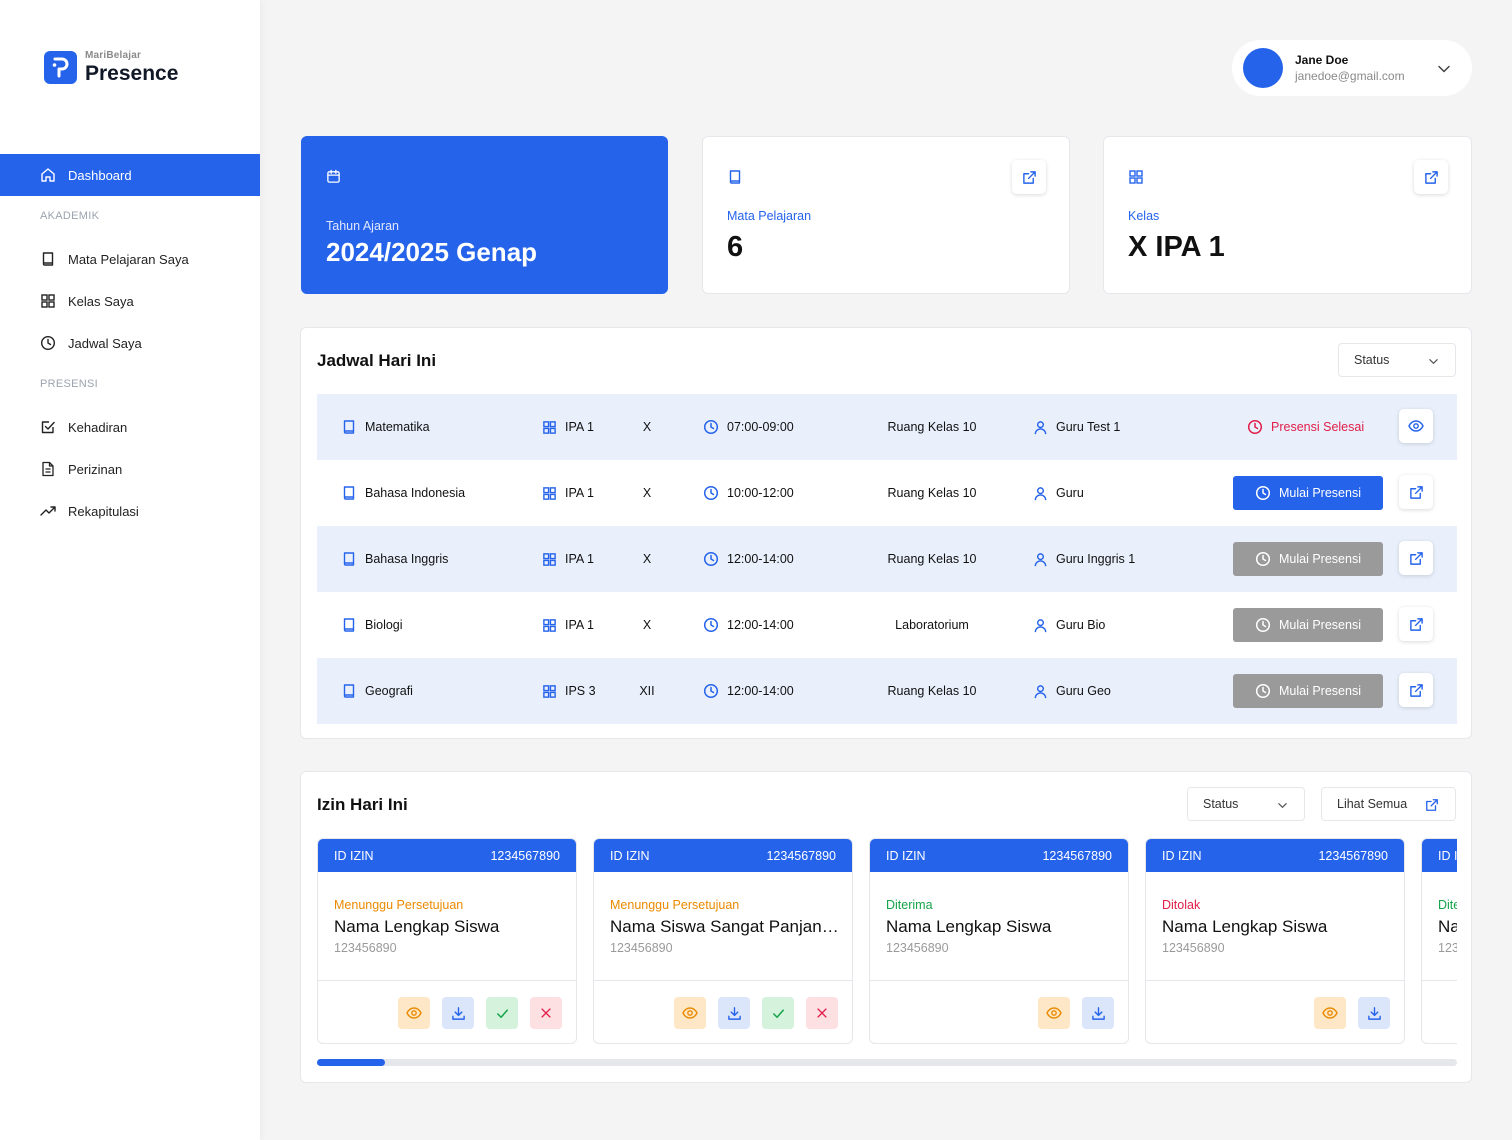 This screenshot has height=1140, width=1512. What do you see at coordinates (48, 511) in the screenshot?
I see `trending-up-icon` at bounding box center [48, 511].